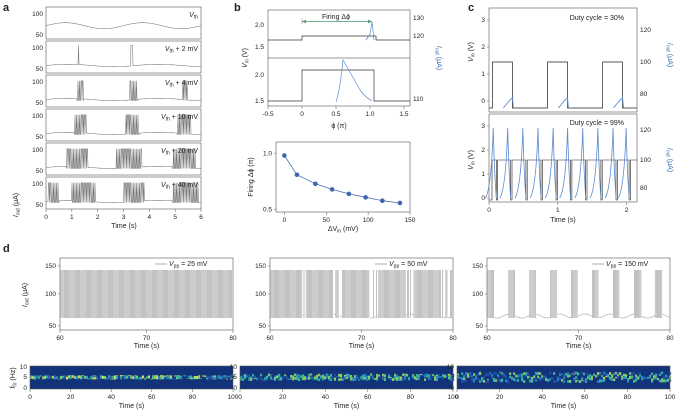 The image size is (685, 420). Describe the element at coordinates (483, 101) in the screenshot. I see `c-top-ytick-left-label: 0` at that location.